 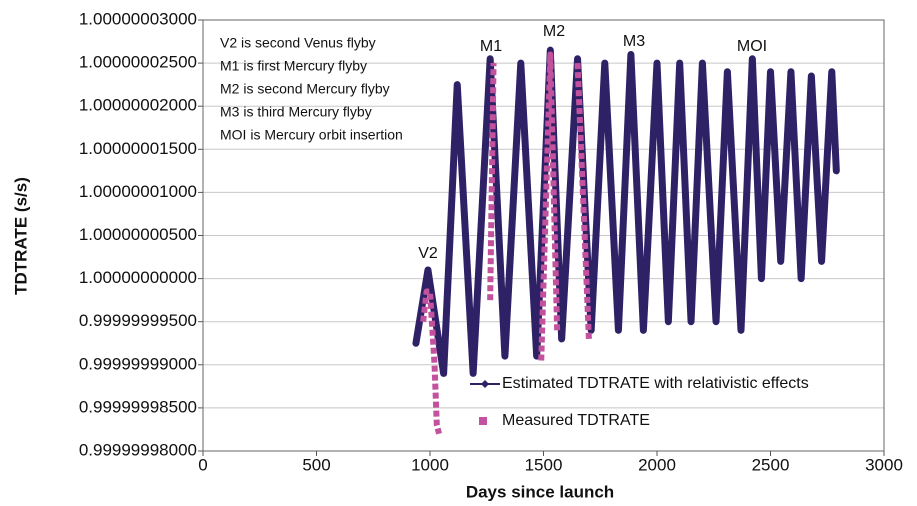 What do you see at coordinates (430, 464) in the screenshot?
I see `x-tick-label: 1000` at bounding box center [430, 464].